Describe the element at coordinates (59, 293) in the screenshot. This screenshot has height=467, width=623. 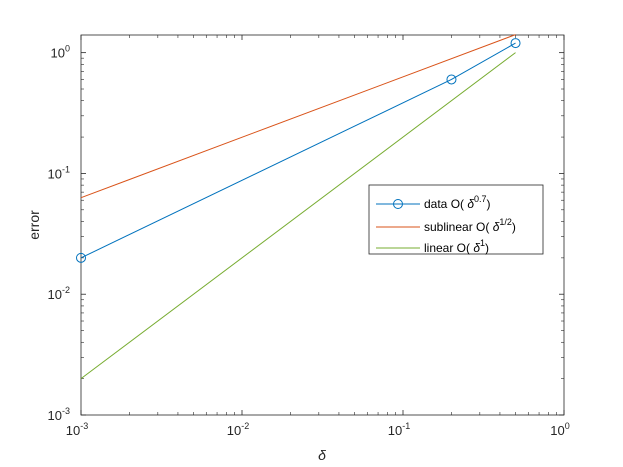
I see `y-tick-label: 10⁻²` at that location.